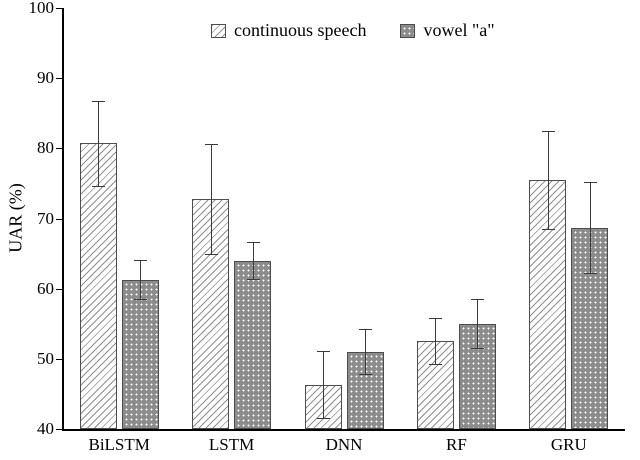 Image resolution: width=640 pixels, height=460 pixels. What do you see at coordinates (45, 78) in the screenshot?
I see `y-tick-label: 90` at bounding box center [45, 78].